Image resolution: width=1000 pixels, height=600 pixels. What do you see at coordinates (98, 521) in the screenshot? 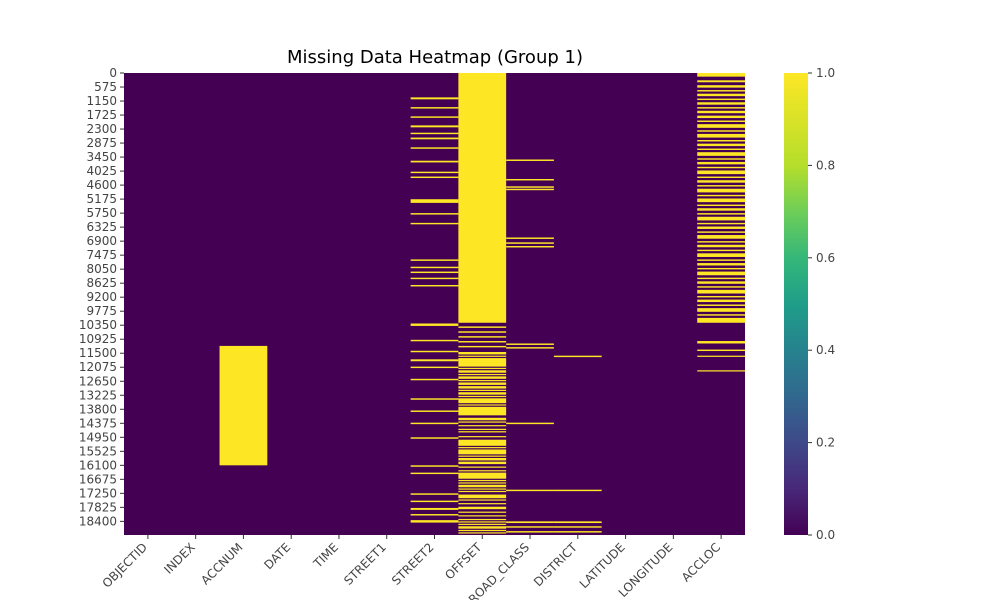
I see `y-tick-label: 18400` at bounding box center [98, 521].